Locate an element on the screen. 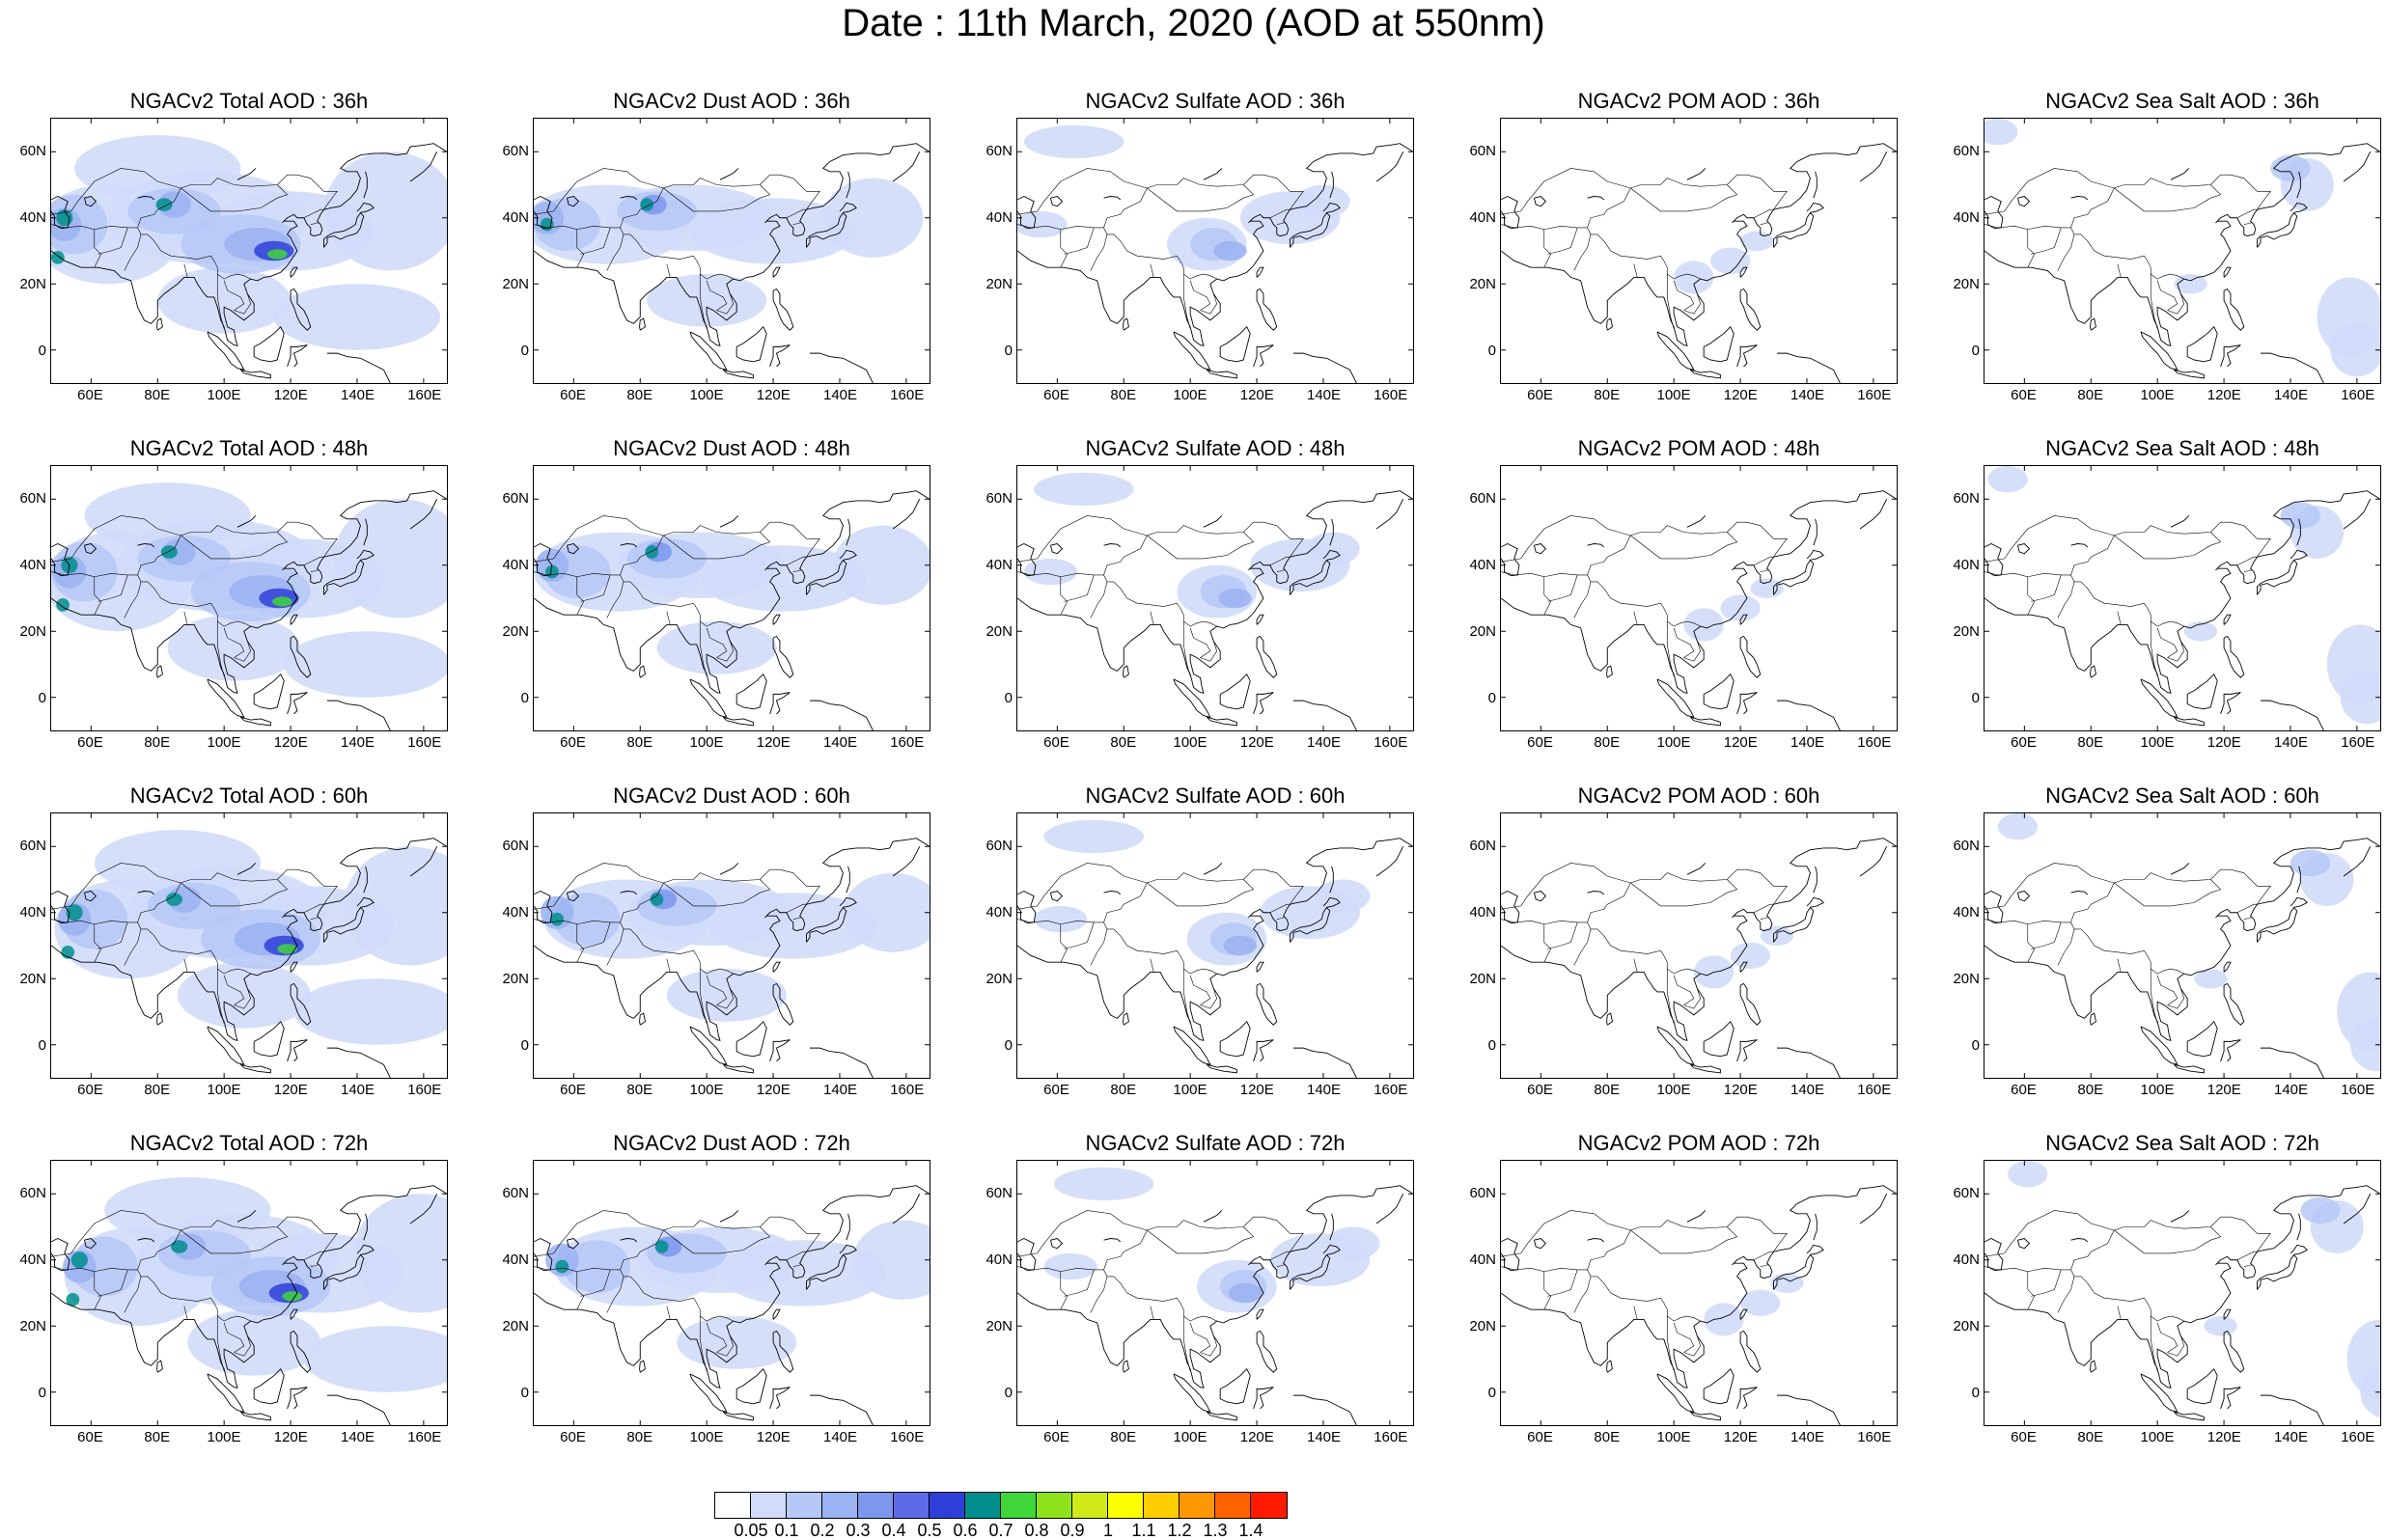  panel-title: NGACv2 Sea Salt AOD : 72h is located at coordinates (2182, 1143).